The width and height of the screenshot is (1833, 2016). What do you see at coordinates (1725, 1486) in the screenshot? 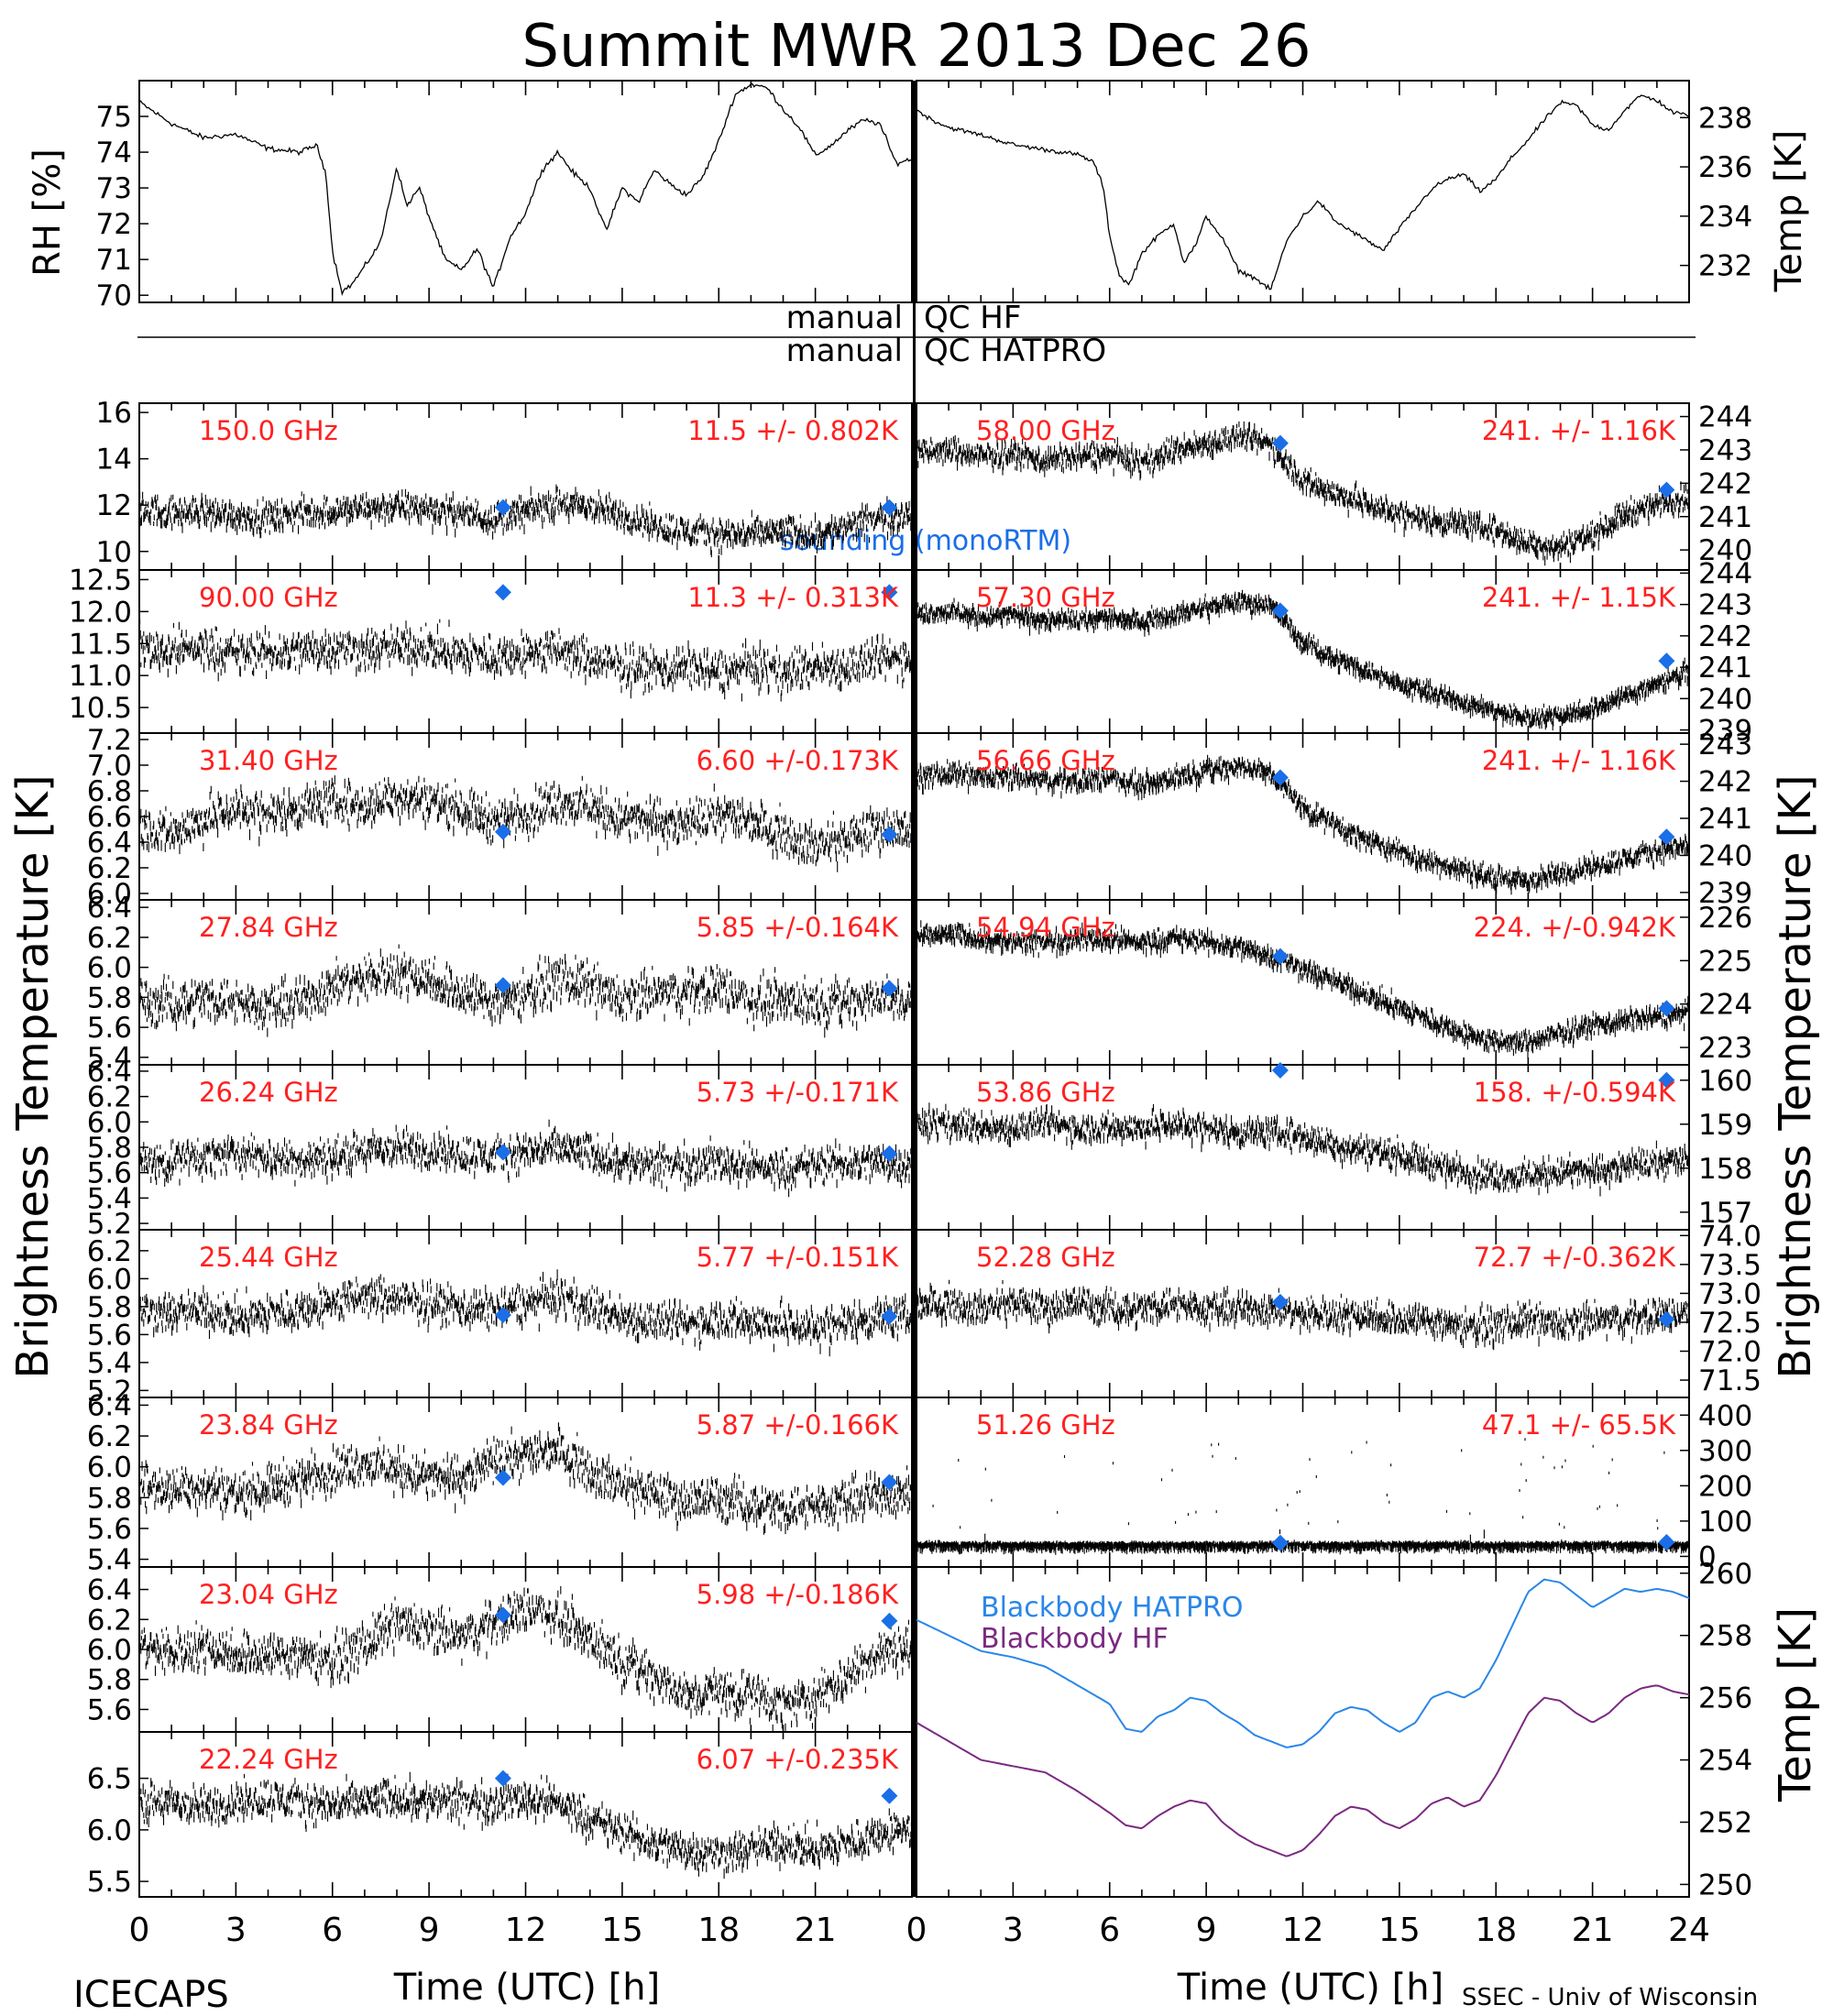
I see `y-tick-label: 200` at bounding box center [1725, 1486].